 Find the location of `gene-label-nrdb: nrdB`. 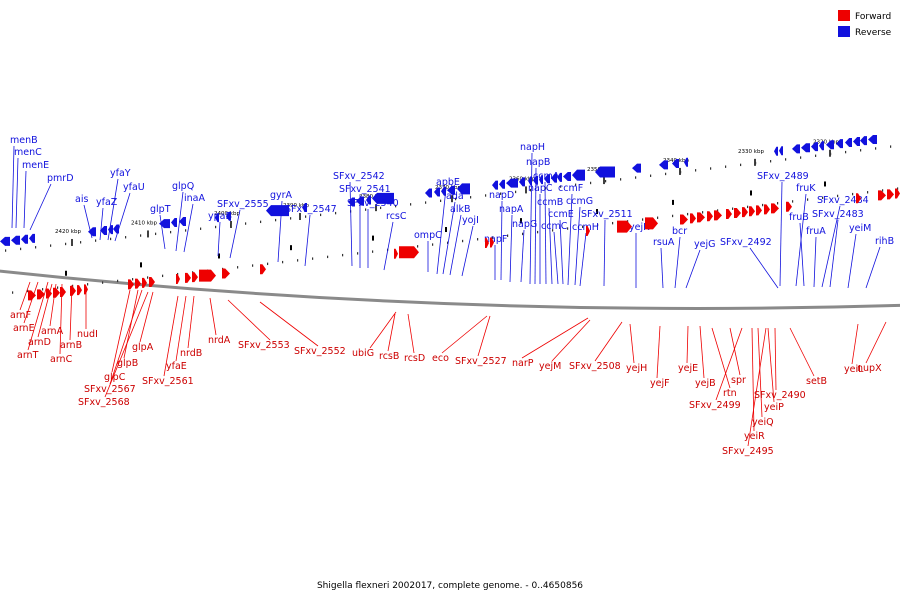

gene-label-nrdb: nrdB is located at coordinates (191, 353).